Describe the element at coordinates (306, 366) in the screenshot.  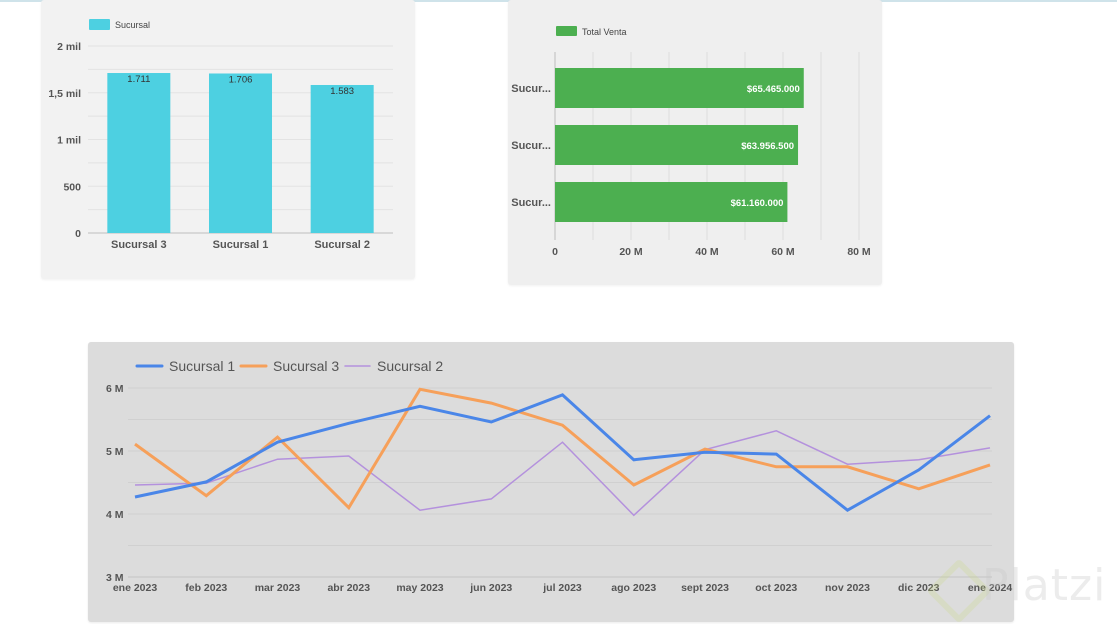
I see `legend-label: Sucursal 3` at that location.